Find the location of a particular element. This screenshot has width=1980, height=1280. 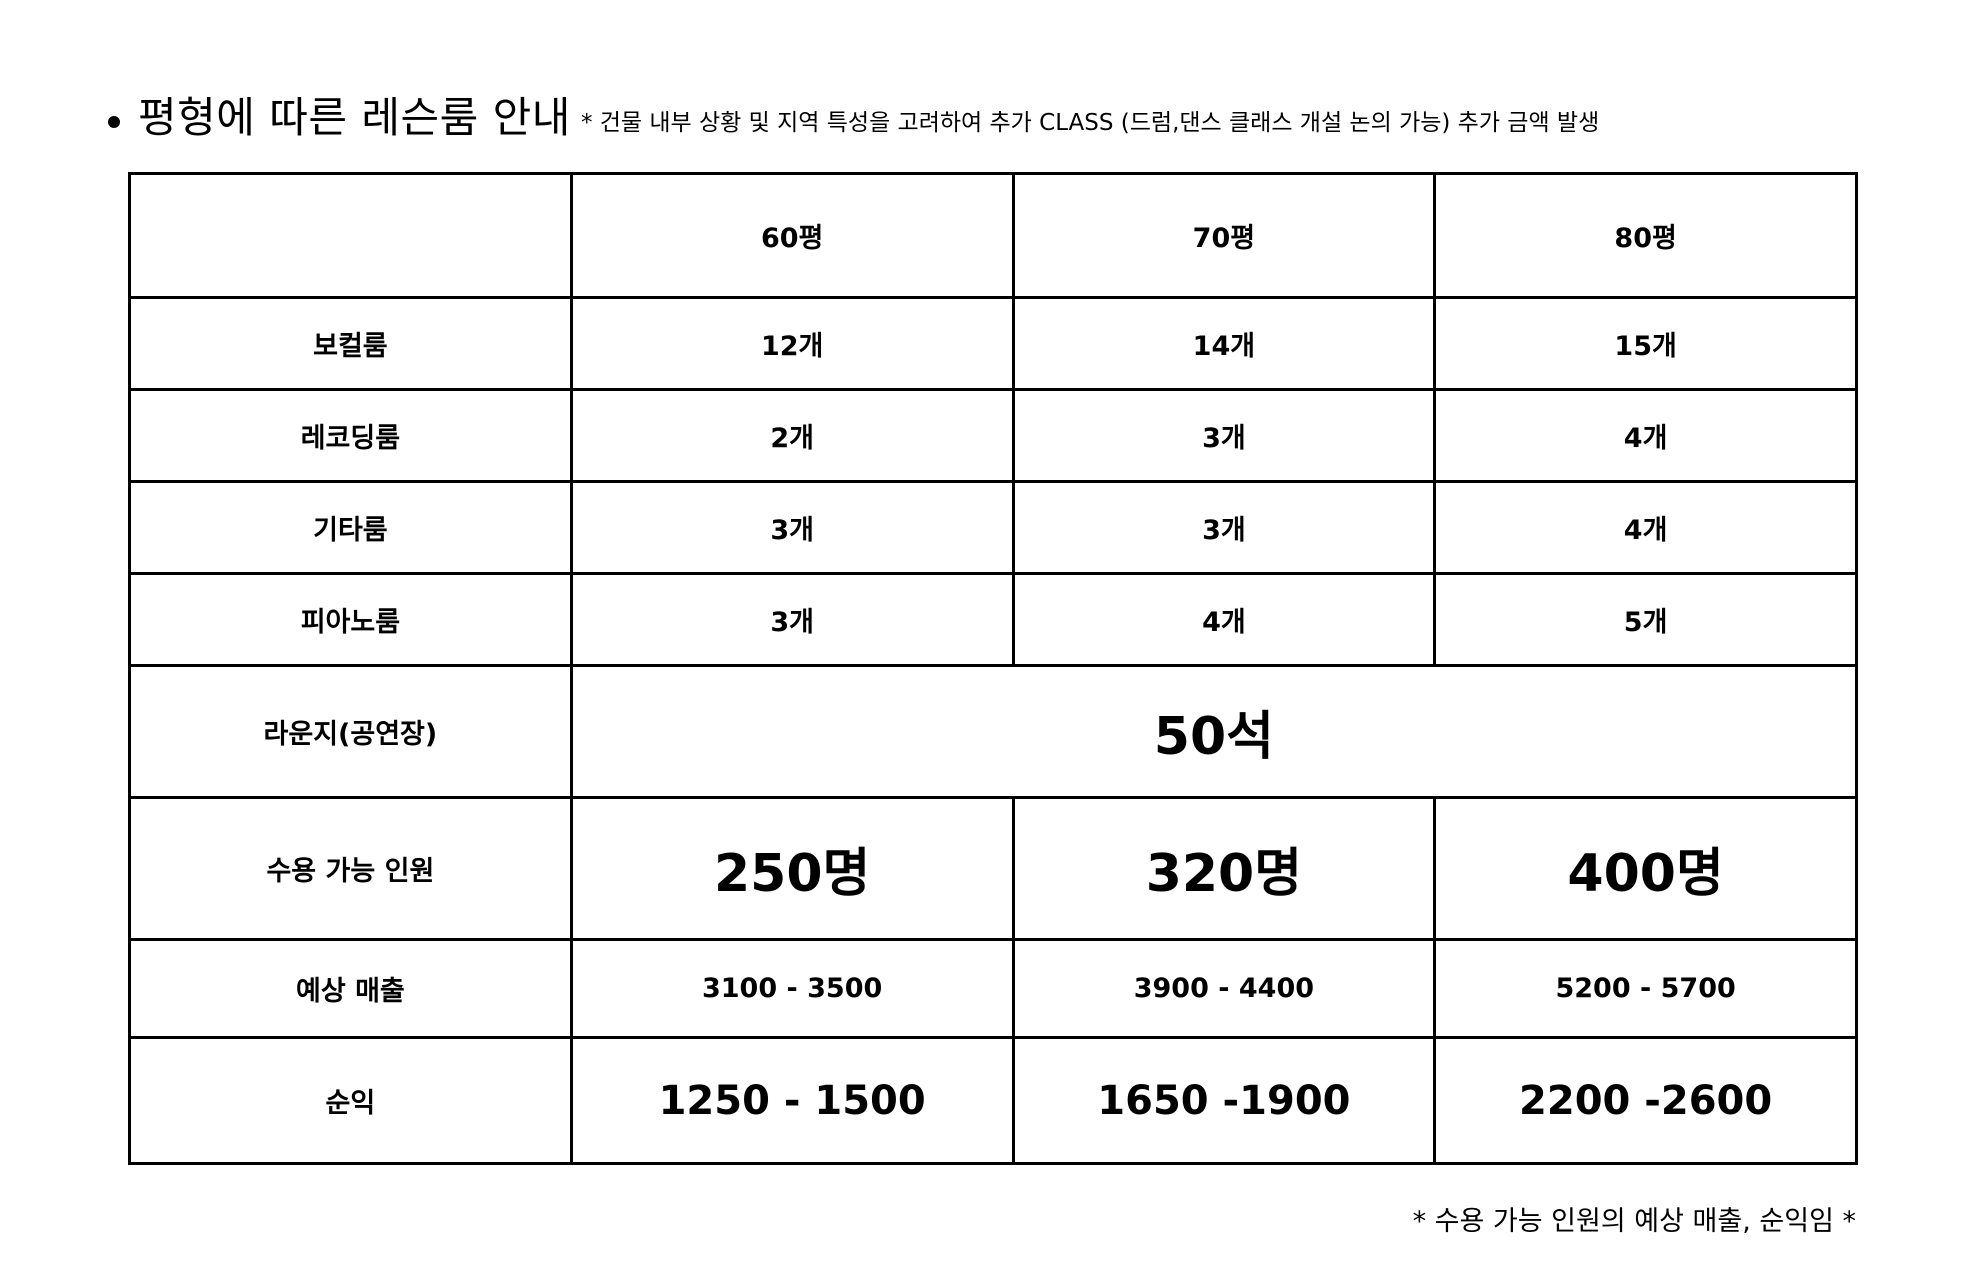

row-label: 보컬룸 is located at coordinates (350, 343).